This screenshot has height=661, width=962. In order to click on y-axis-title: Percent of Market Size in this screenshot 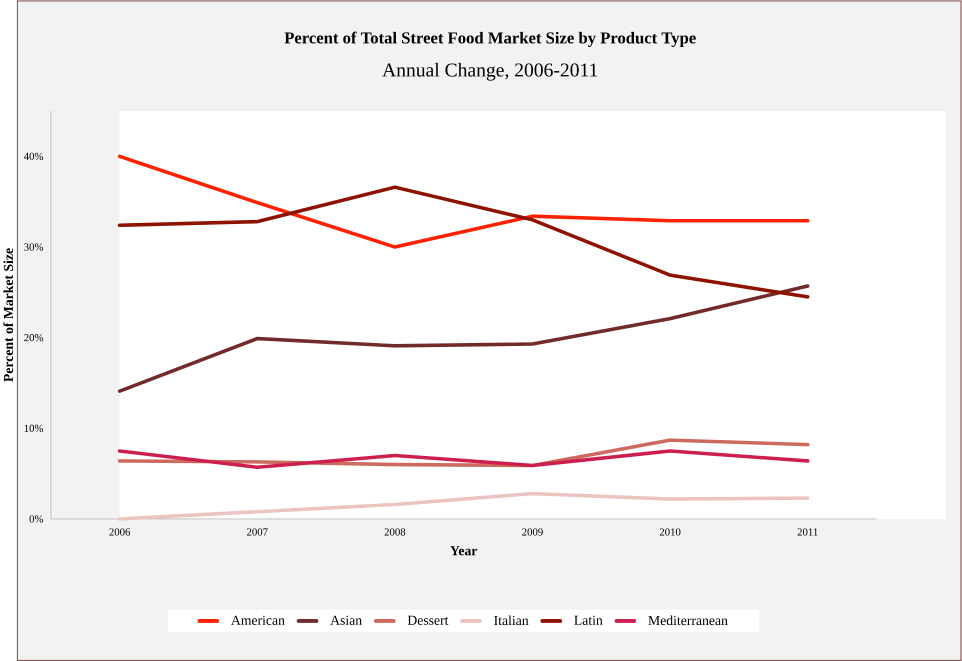, I will do `click(8, 315)`.